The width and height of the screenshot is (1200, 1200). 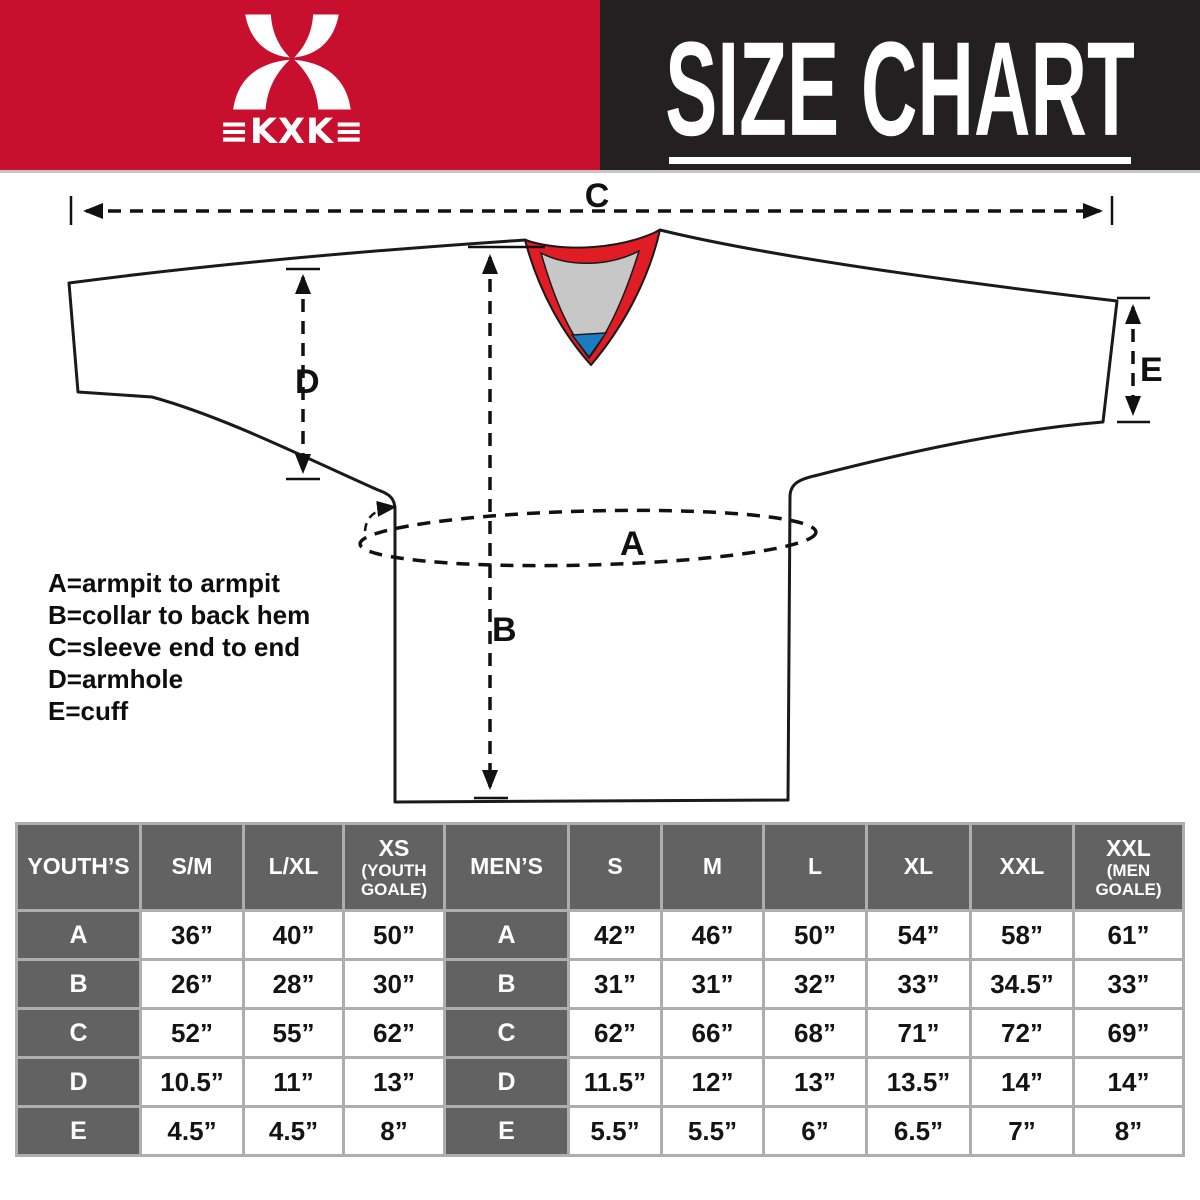 I want to click on logo-sail-bottom-left, so click(x=261, y=84).